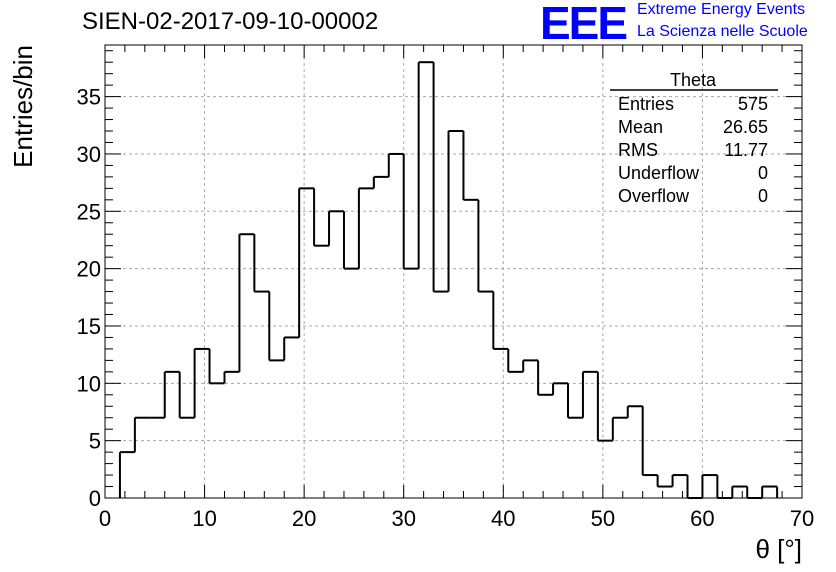 Image resolution: width=836 pixels, height=572 pixels. I want to click on x-tick-label: 40, so click(503, 518).